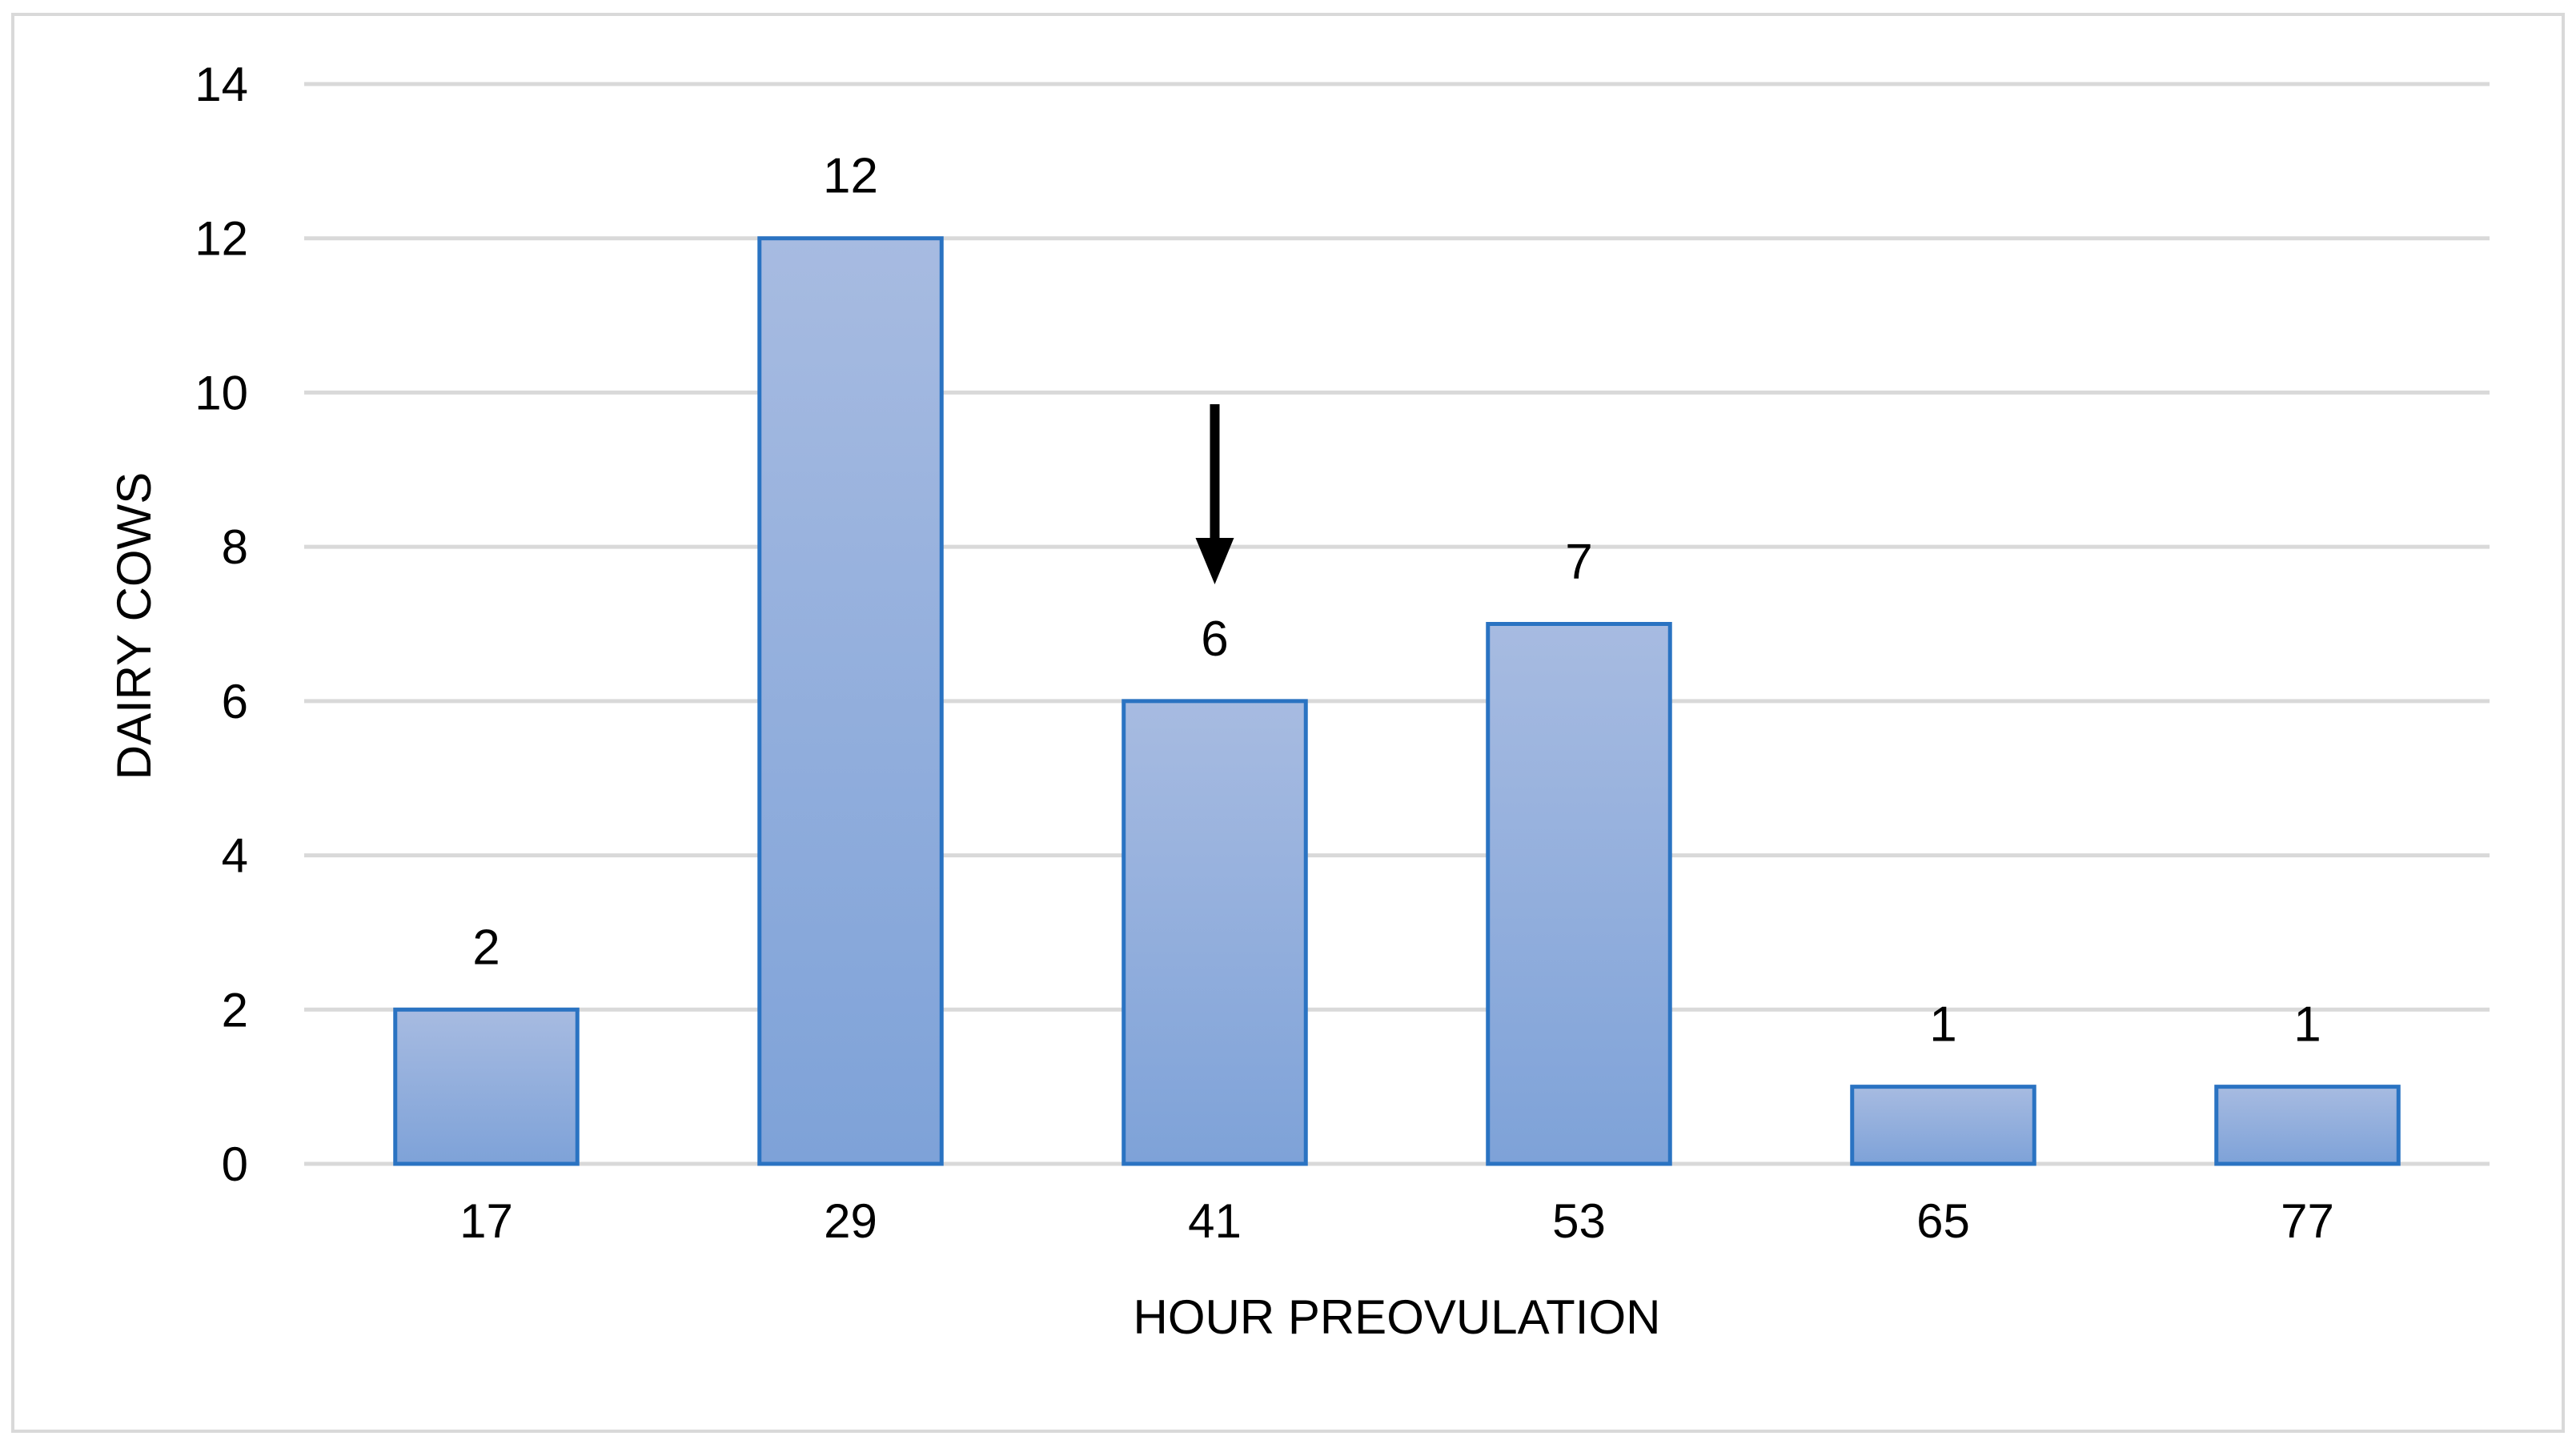 The image size is (2576, 1444). I want to click on x-tick-label-41: 41, so click(1215, 1221).